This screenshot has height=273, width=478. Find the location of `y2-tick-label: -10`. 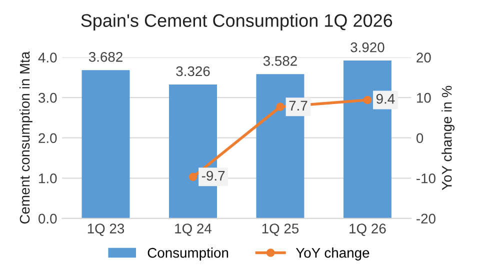

y2-tick-label: -10 is located at coordinates (426, 178).